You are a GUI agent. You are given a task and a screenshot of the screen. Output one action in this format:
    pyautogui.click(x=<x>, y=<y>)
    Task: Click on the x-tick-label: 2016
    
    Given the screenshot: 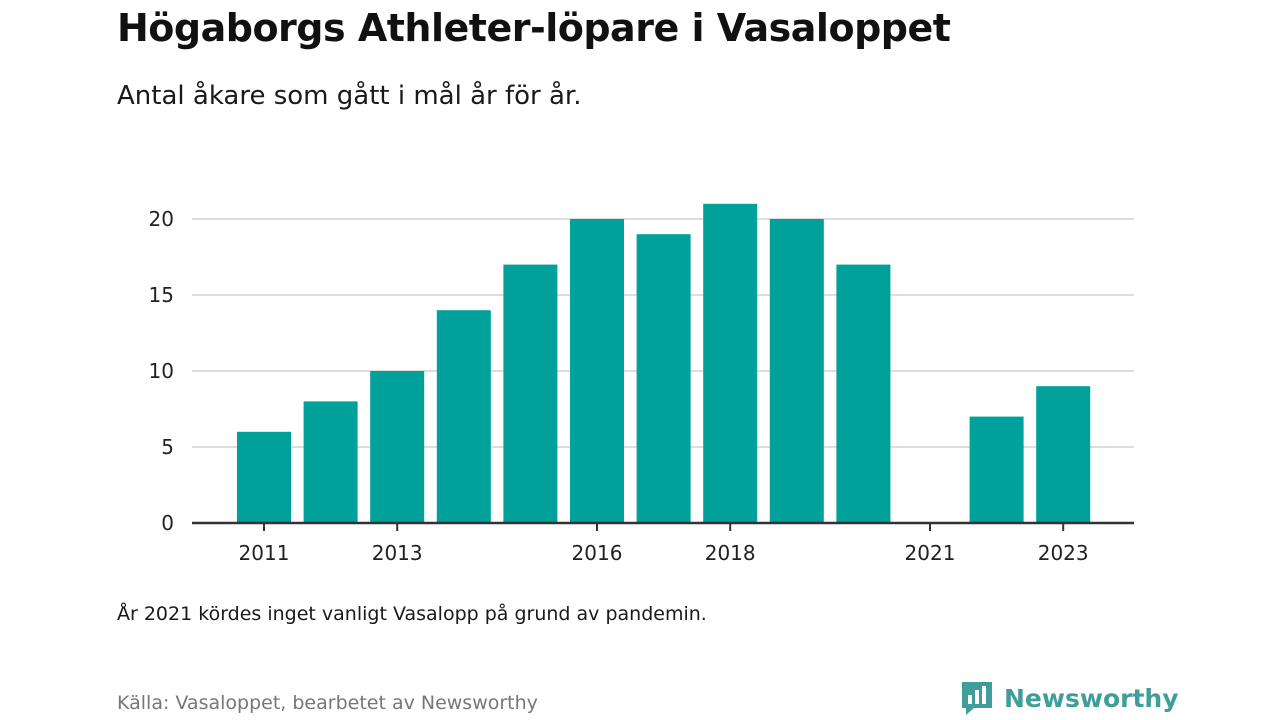 What is the action you would take?
    pyautogui.click(x=597, y=553)
    